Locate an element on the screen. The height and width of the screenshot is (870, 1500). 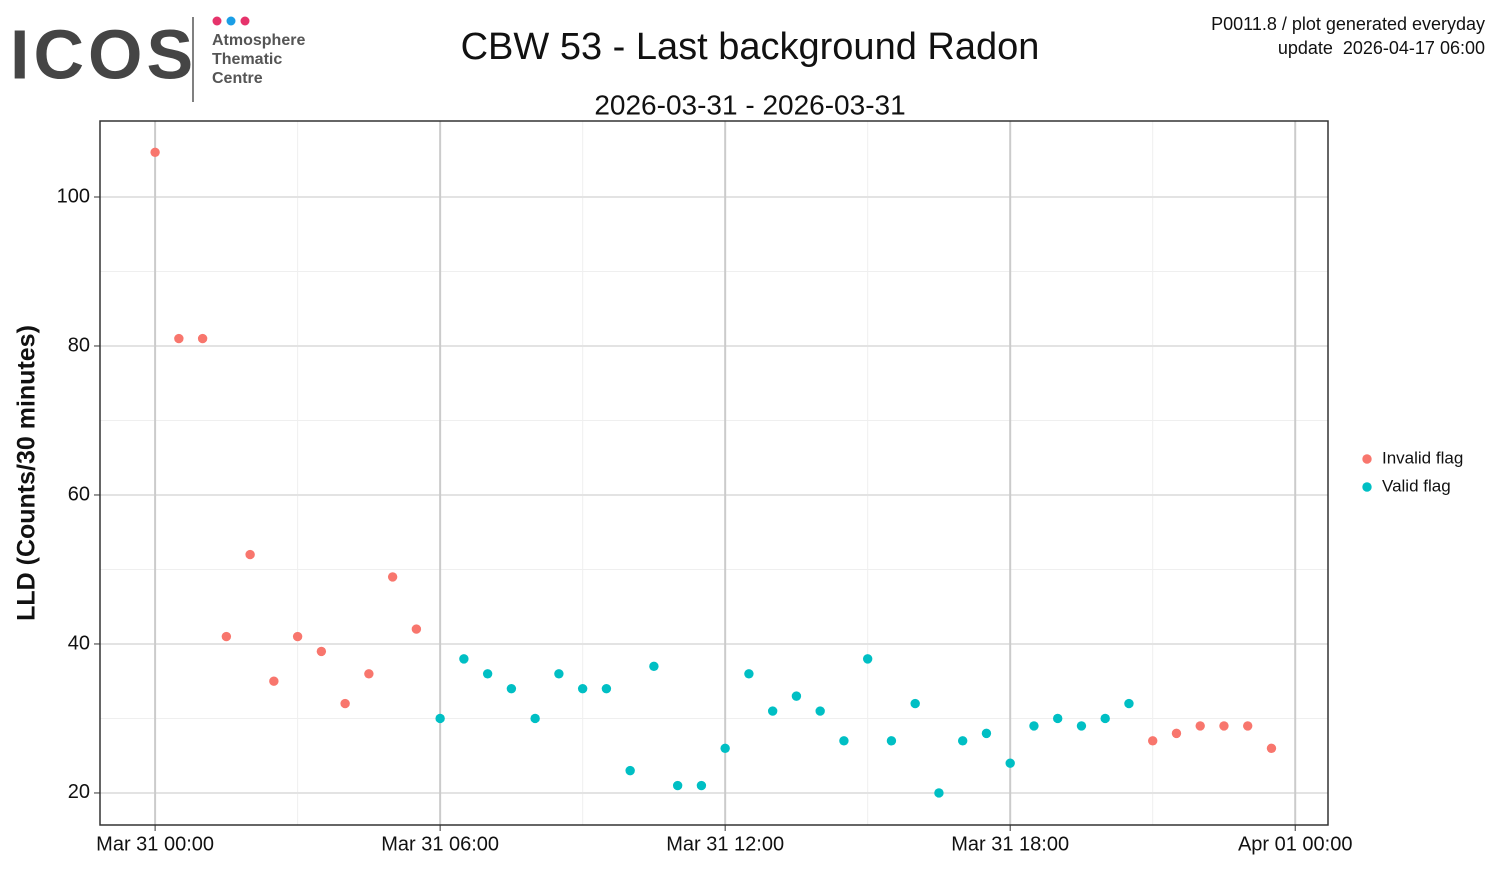
x-tick-label: Apr 01 00:00 is located at coordinates (1295, 844).